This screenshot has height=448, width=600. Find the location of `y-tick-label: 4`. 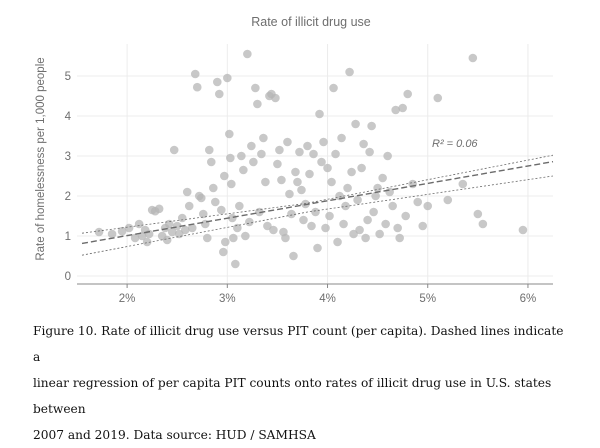

y-tick-label: 4 is located at coordinates (68, 117).